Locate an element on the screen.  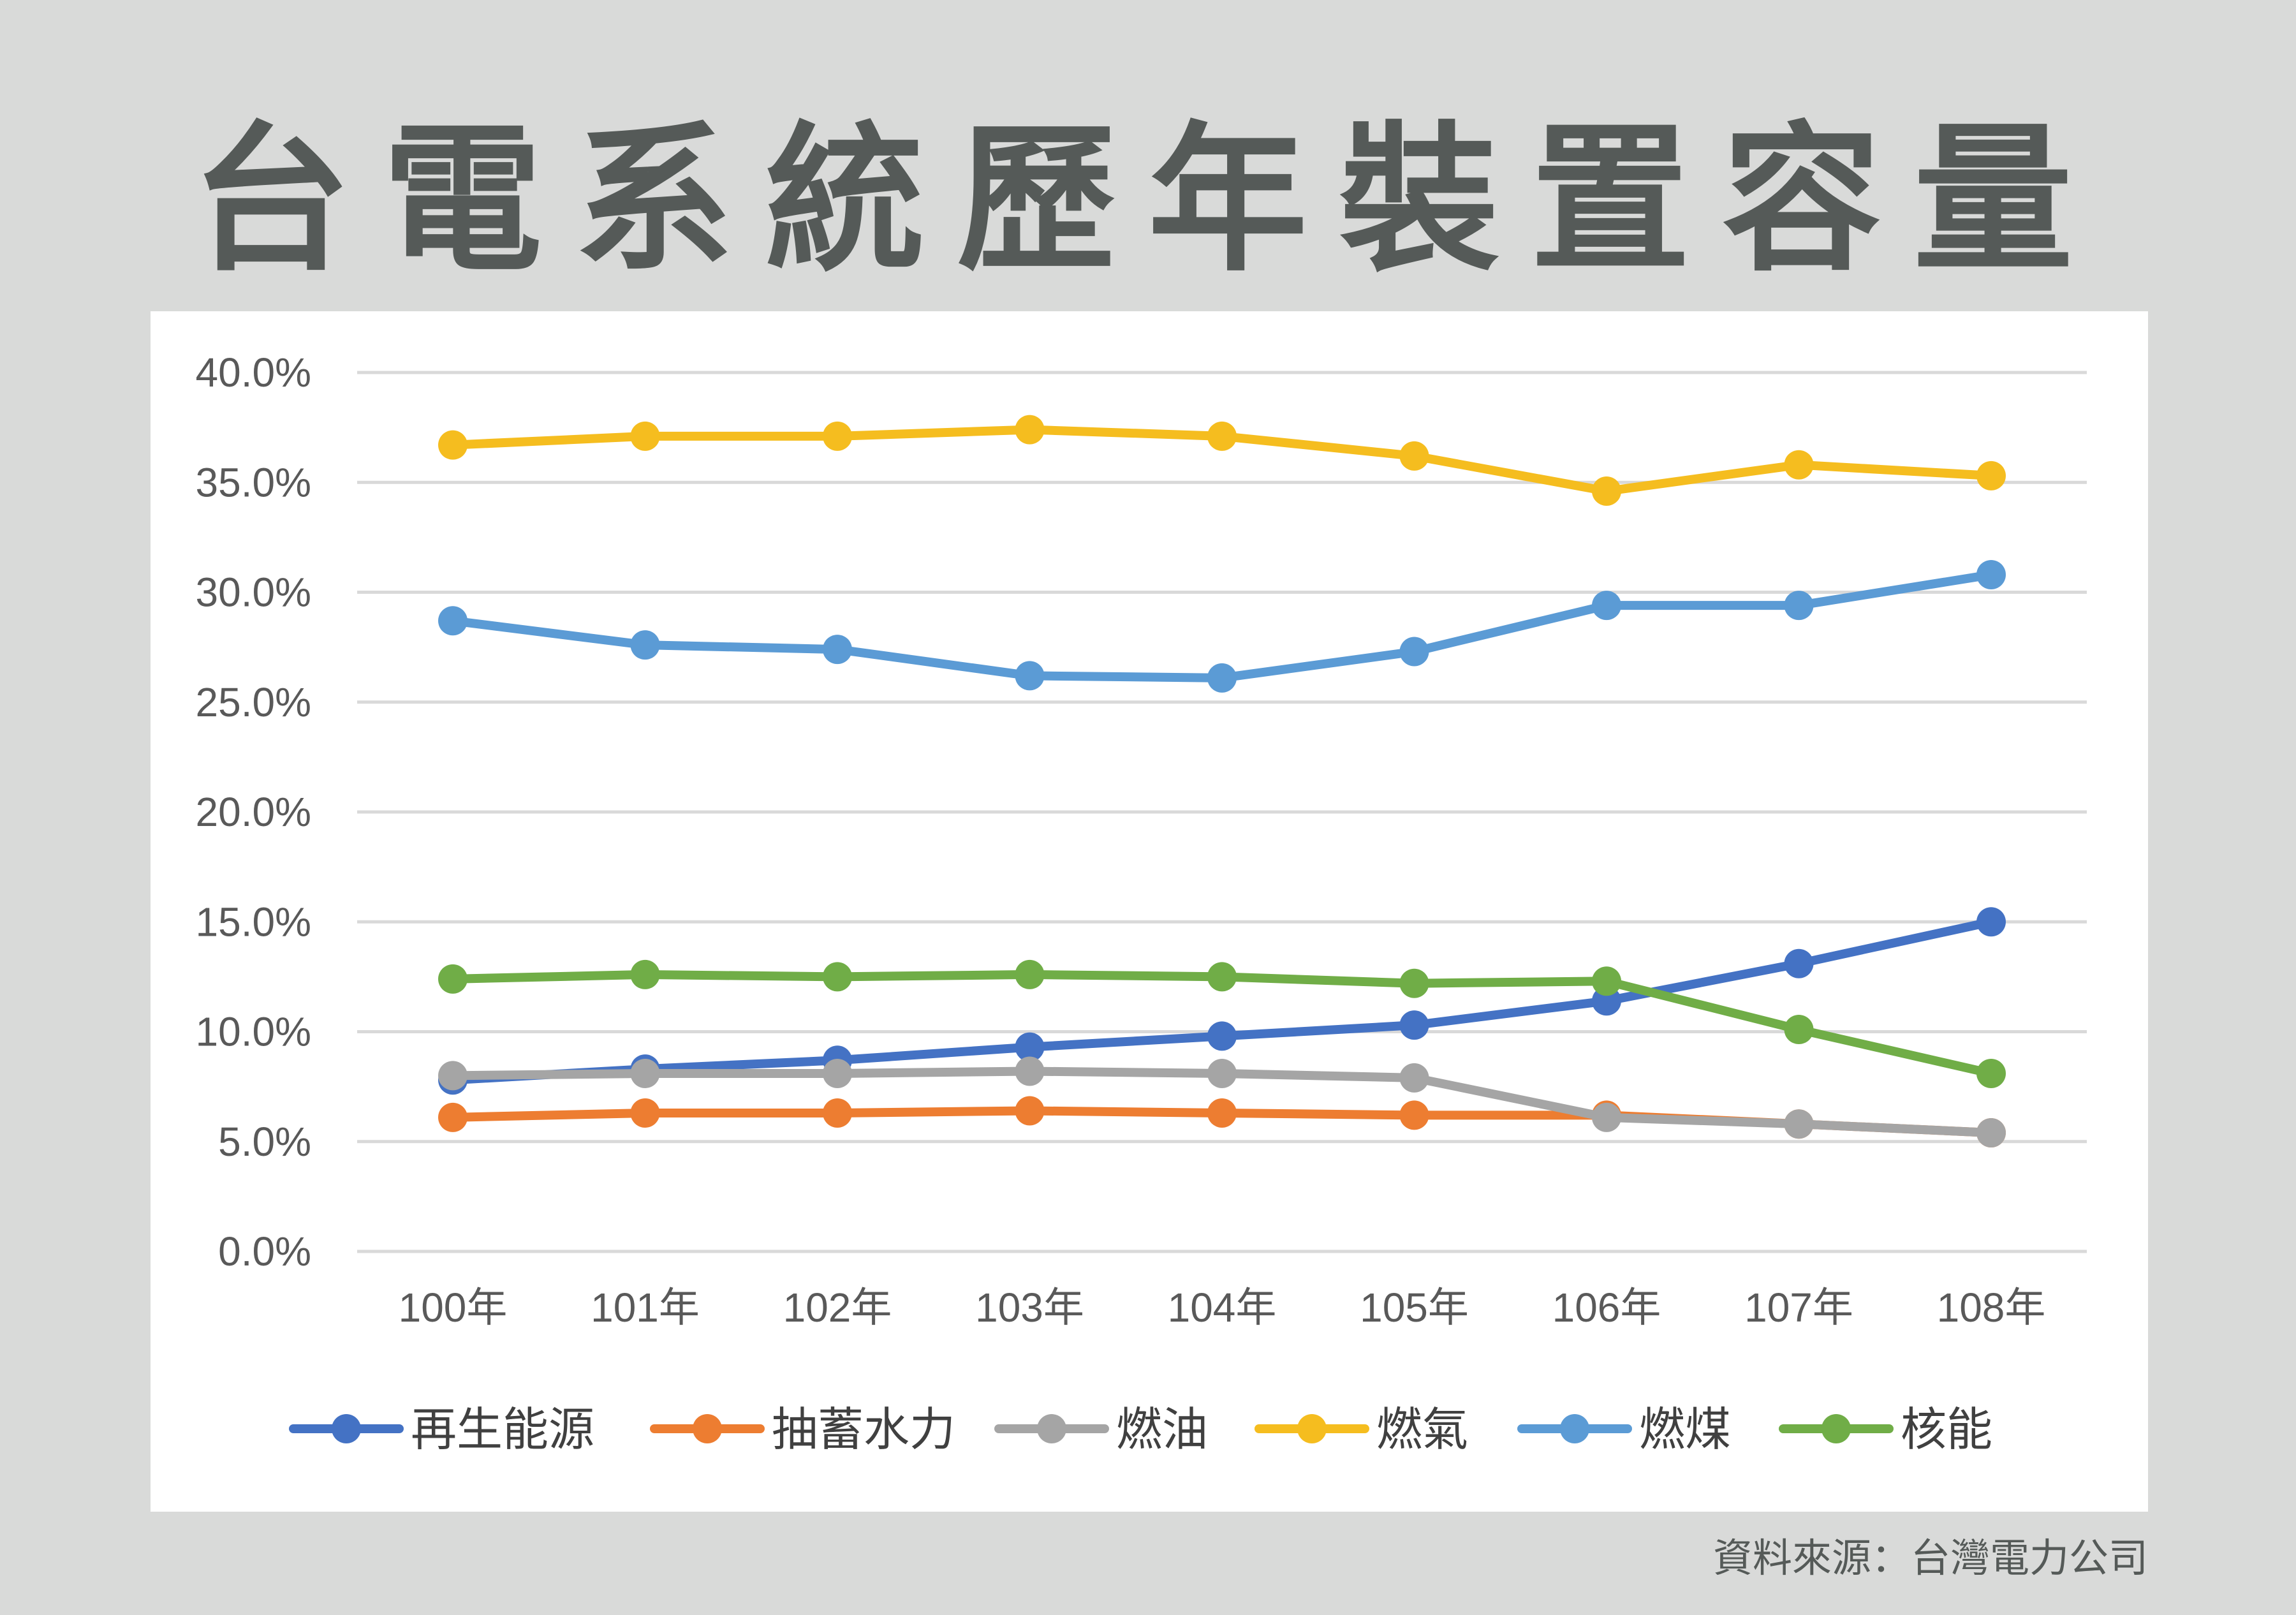
source-note: 資料來源：台灣電力公司 is located at coordinates (1930, 1558).